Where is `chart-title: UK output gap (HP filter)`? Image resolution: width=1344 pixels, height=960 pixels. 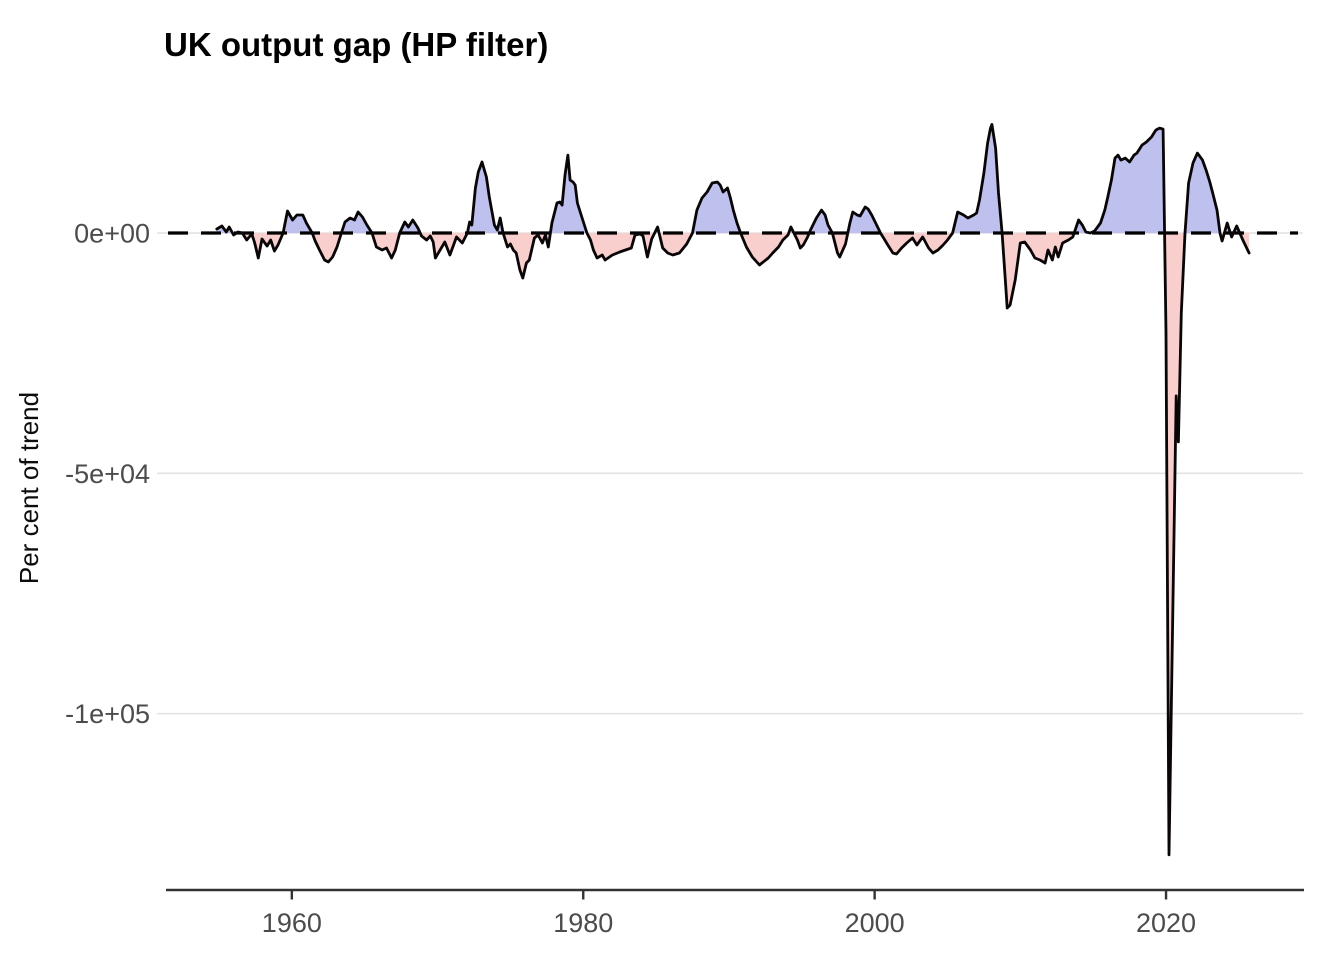 chart-title: UK output gap (HP filter) is located at coordinates (356, 44).